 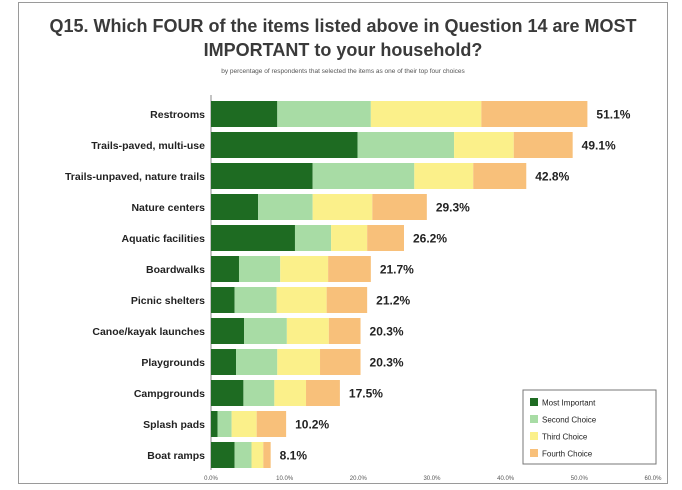 What do you see at coordinates (168, 301) in the screenshot?
I see `category-label: Picnic shelters` at bounding box center [168, 301].